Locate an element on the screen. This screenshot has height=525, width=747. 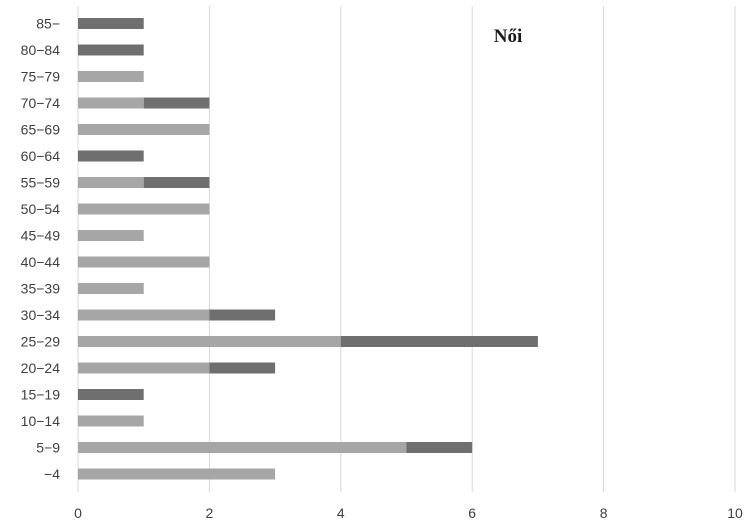
category-label: 55−59 is located at coordinates (41, 183).